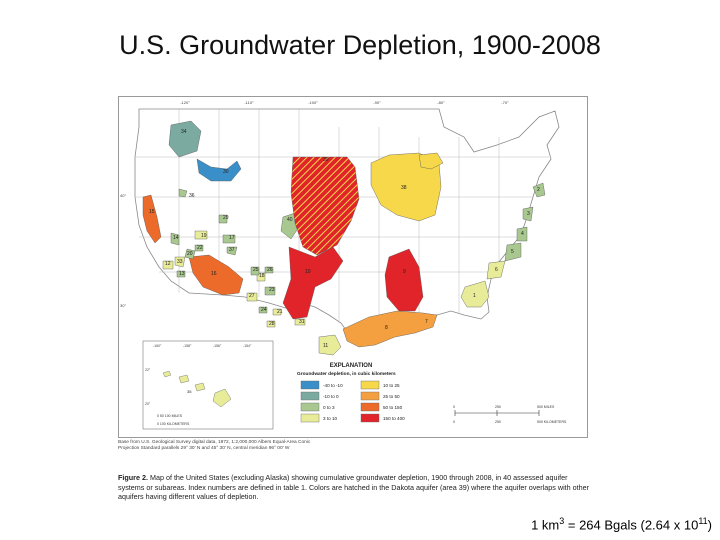 The image size is (720, 540). I want to click on index-label-13: 13, so click(182, 274).